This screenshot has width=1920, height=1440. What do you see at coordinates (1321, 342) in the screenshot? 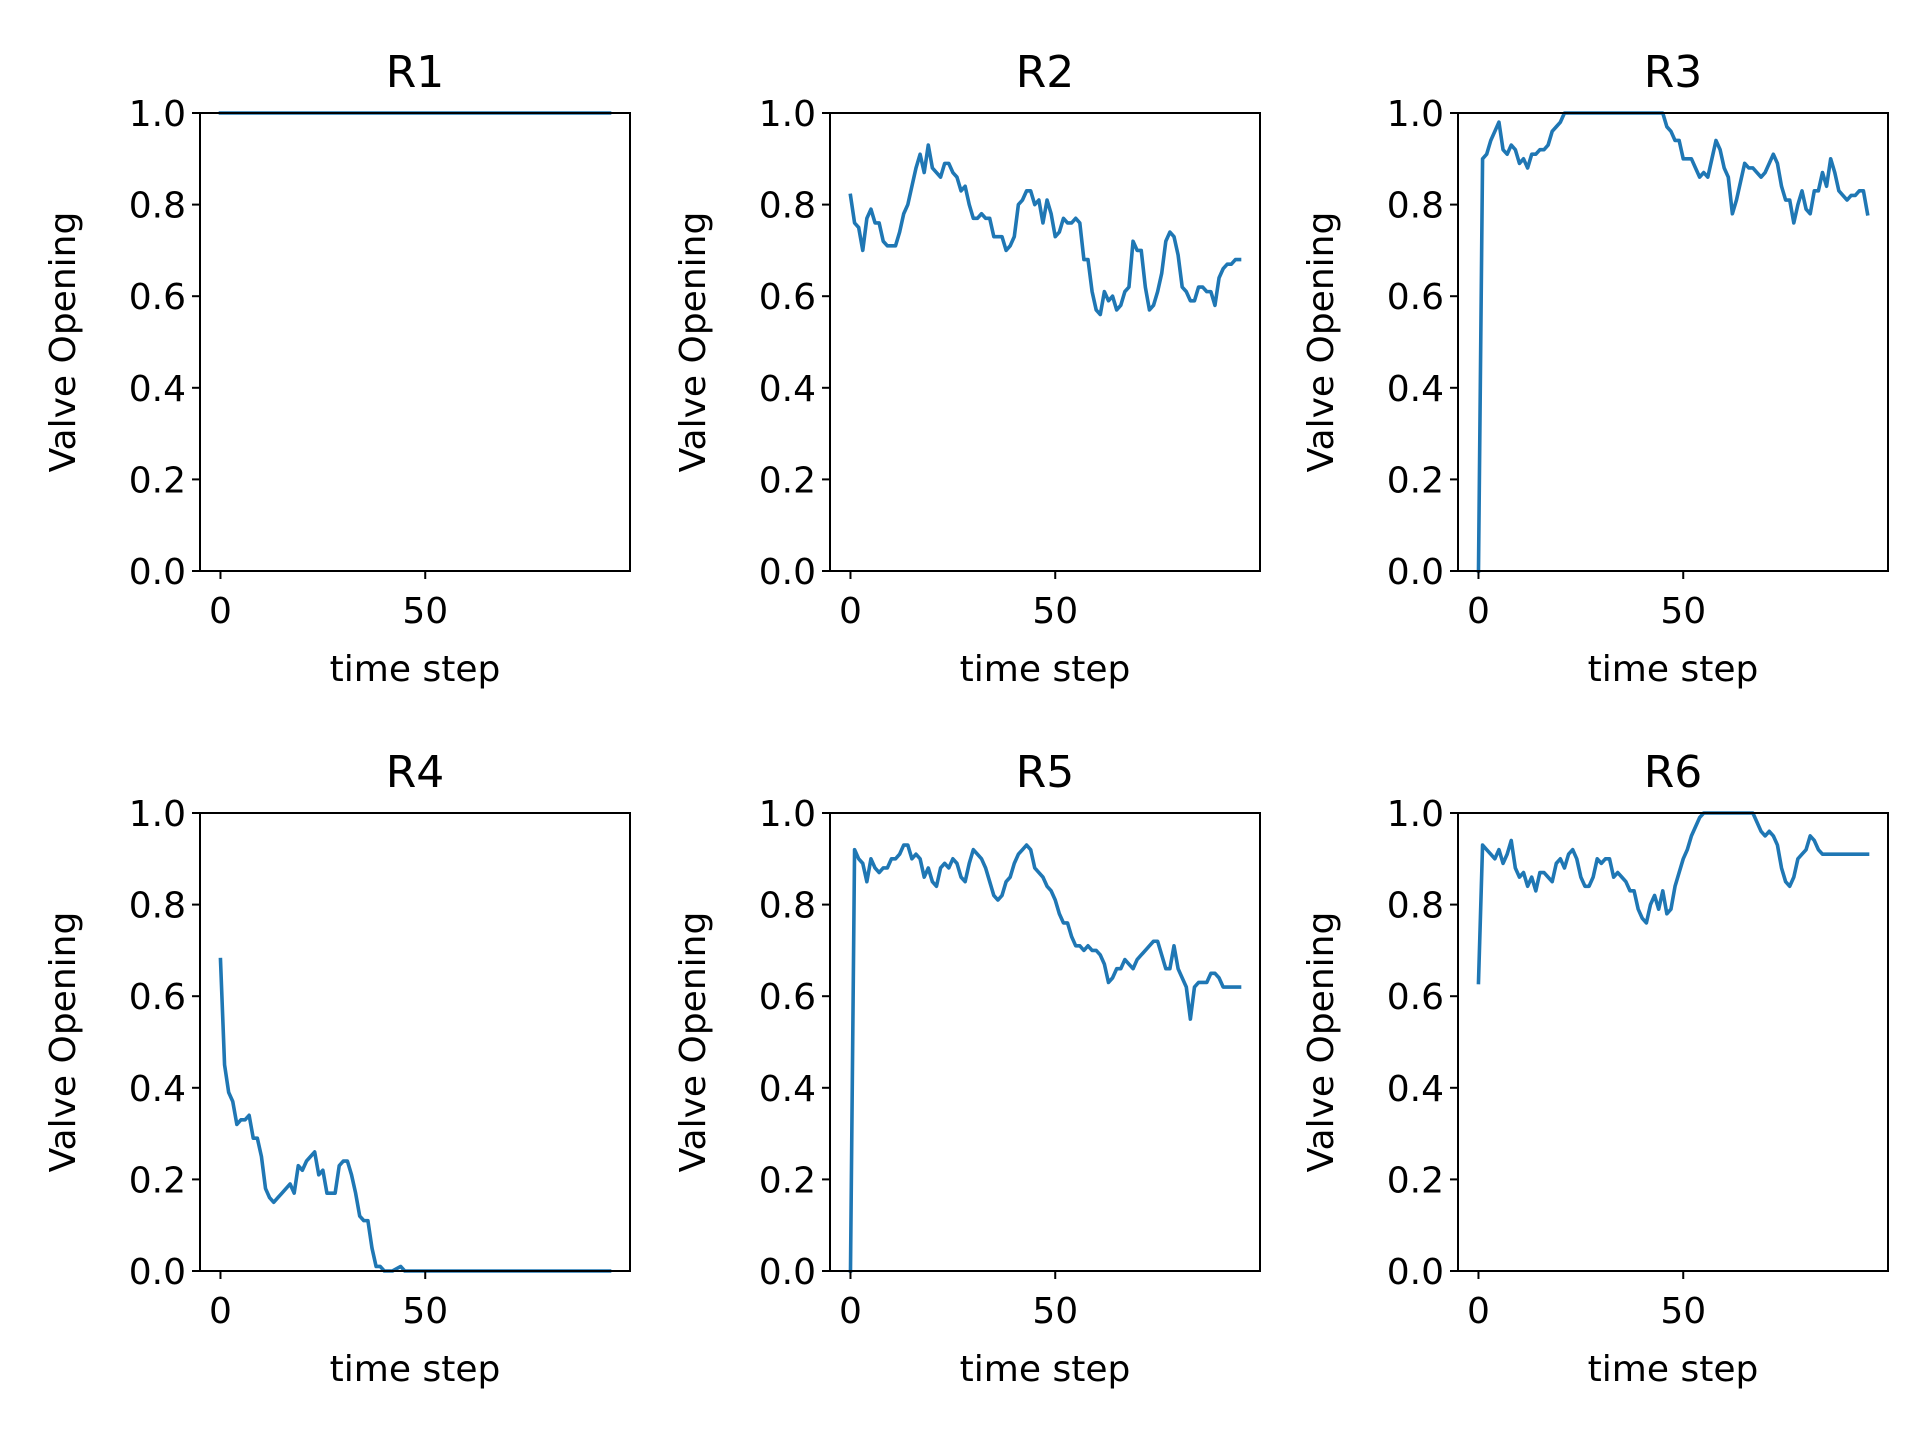
I see `chart-3-ylabel: Valve Opening` at bounding box center [1321, 342].